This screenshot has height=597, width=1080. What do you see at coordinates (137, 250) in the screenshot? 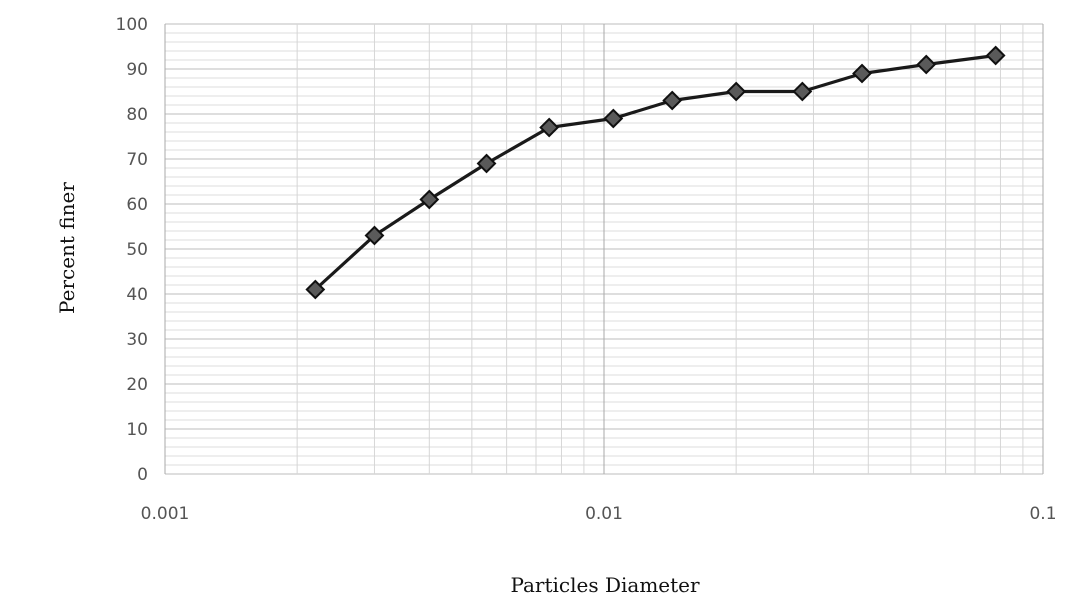
I see `y-tick-label: 50` at bounding box center [137, 250].